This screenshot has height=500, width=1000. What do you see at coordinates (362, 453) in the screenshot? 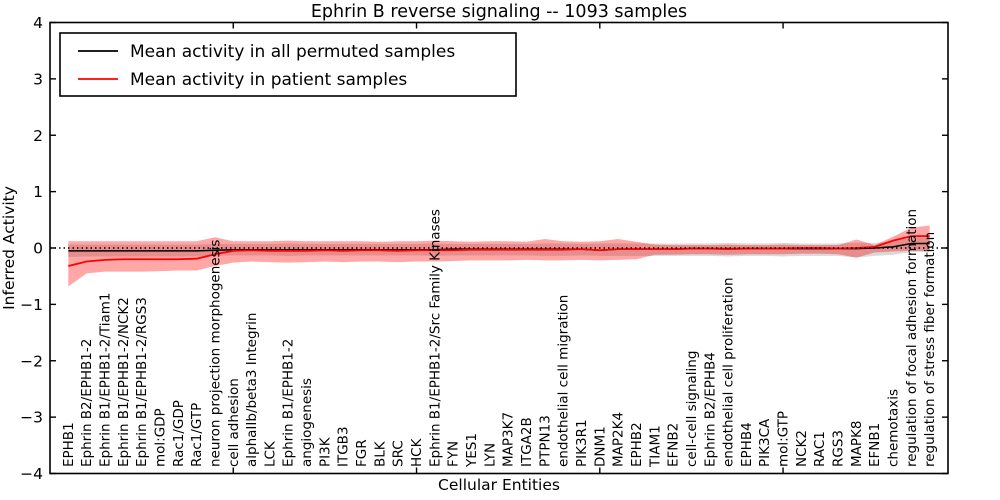
I see `x-category-label: FGR` at bounding box center [362, 453].